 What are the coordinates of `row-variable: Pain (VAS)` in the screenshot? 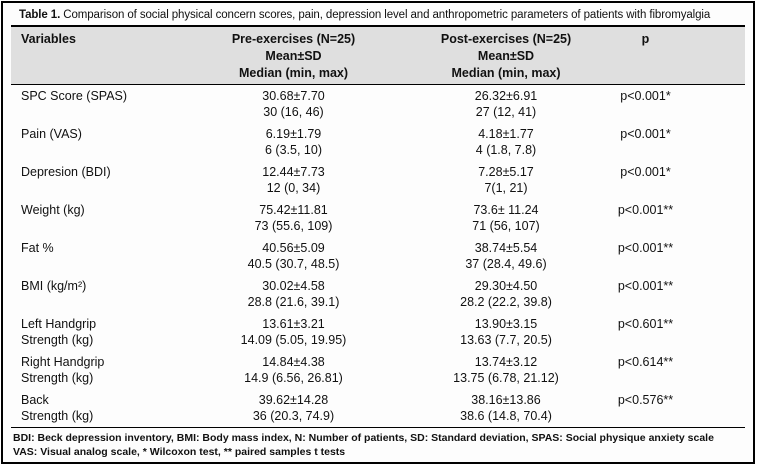 It's located at (51, 134).